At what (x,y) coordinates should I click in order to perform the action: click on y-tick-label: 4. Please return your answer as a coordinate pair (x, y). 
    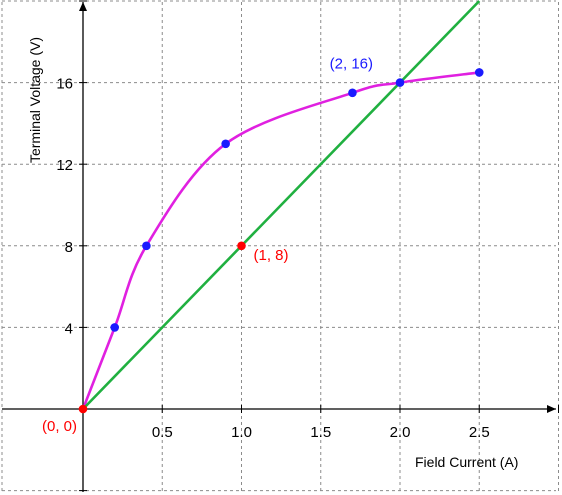
    Looking at the image, I should click on (69, 328).